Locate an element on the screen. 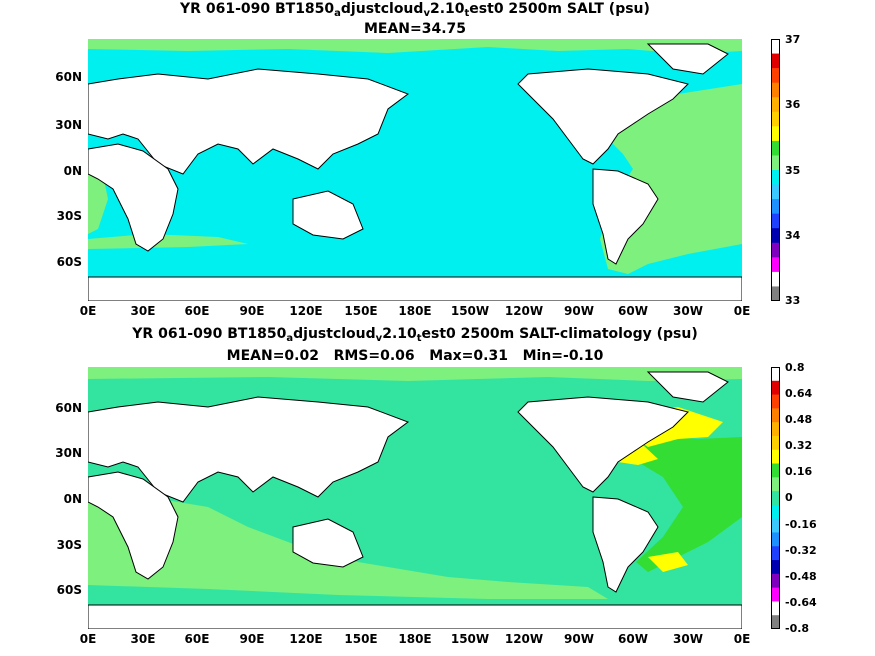  bottom-atlantic-bright is located at coordinates (675, 503).